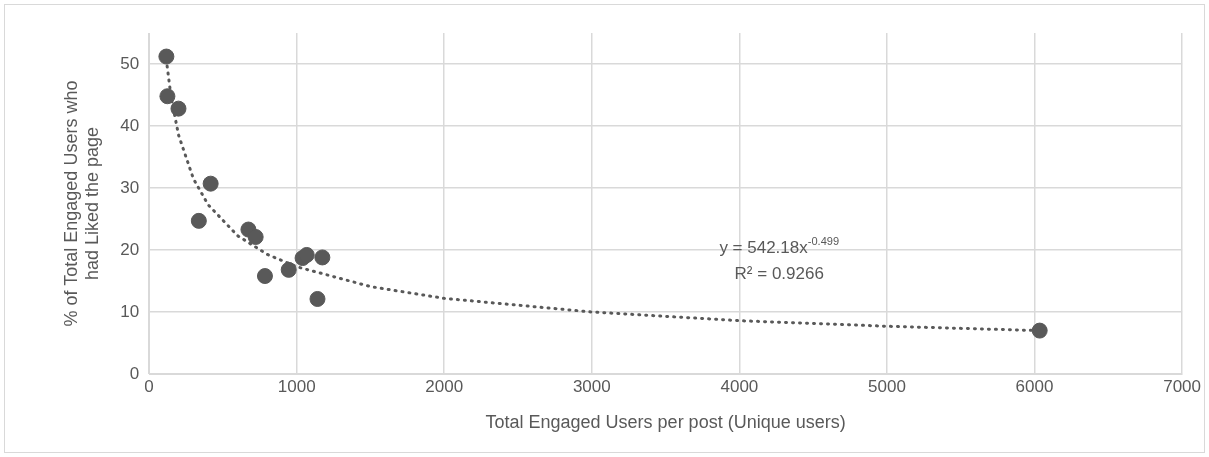 This screenshot has height=457, width=1209. What do you see at coordinates (130, 125) in the screenshot?
I see `y-tick-label: 40` at bounding box center [130, 125].